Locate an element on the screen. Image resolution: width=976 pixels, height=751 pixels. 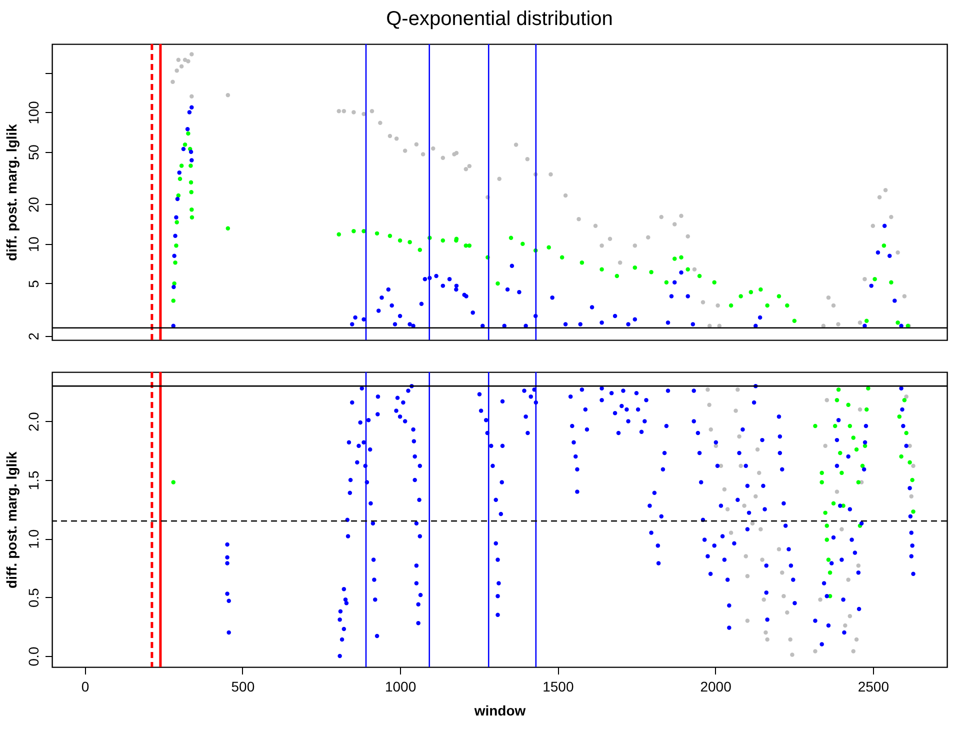
y-tick-label: 2.0 is located at coordinates (34, 422).